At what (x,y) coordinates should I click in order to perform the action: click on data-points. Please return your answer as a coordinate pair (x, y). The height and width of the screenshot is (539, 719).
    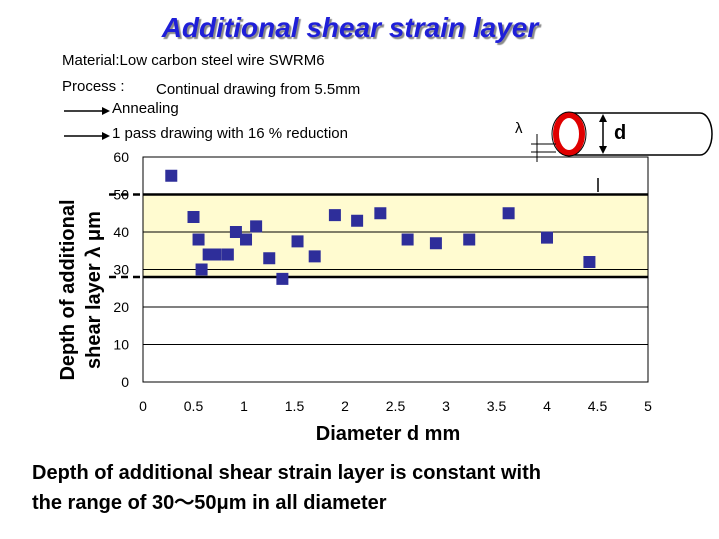
    Looking at the image, I should click on (380, 227).